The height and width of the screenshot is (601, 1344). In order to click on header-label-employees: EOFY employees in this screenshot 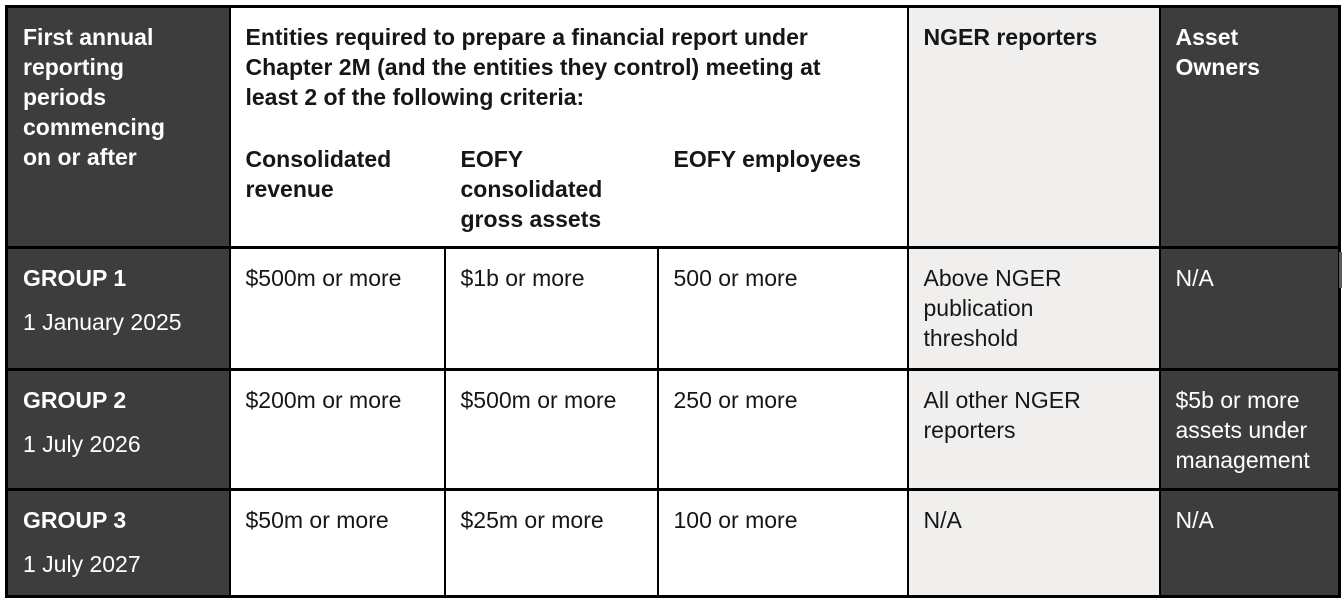, I will do `click(767, 159)`.